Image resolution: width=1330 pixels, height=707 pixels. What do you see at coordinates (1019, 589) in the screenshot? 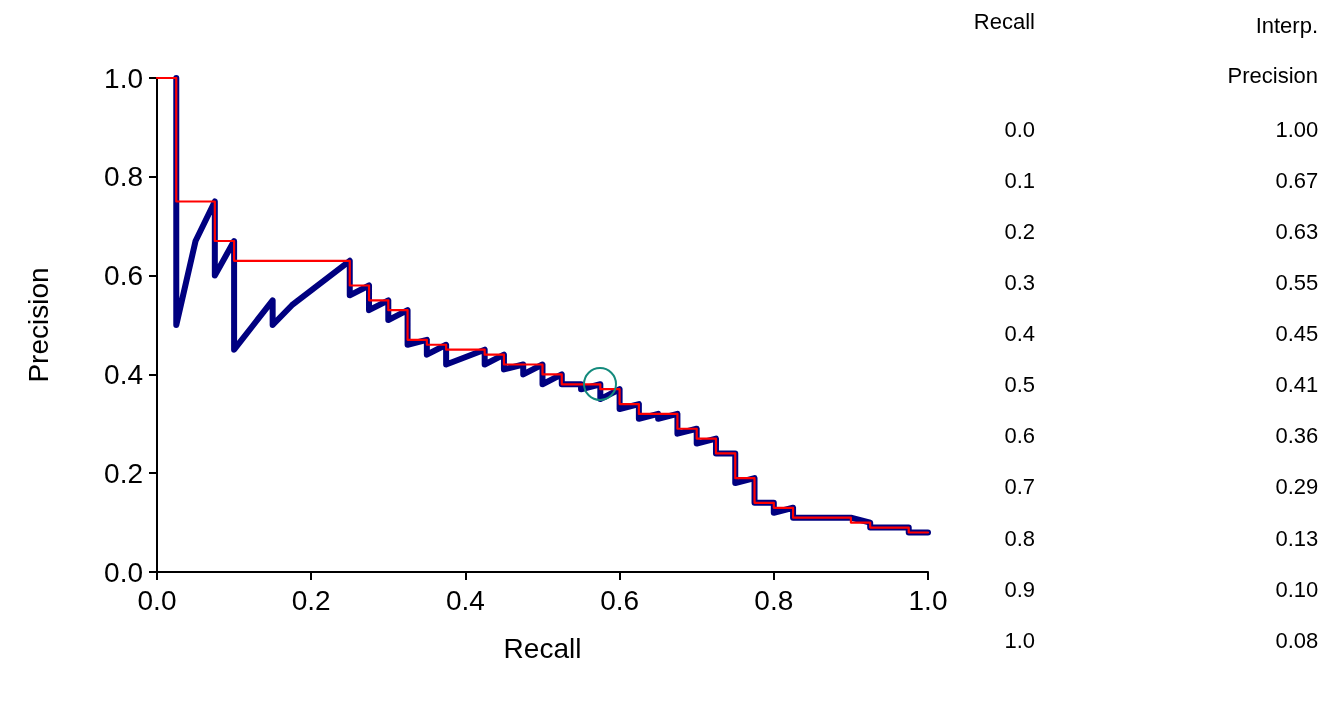
I see `y-tick-label: 0.9` at bounding box center [1019, 589].